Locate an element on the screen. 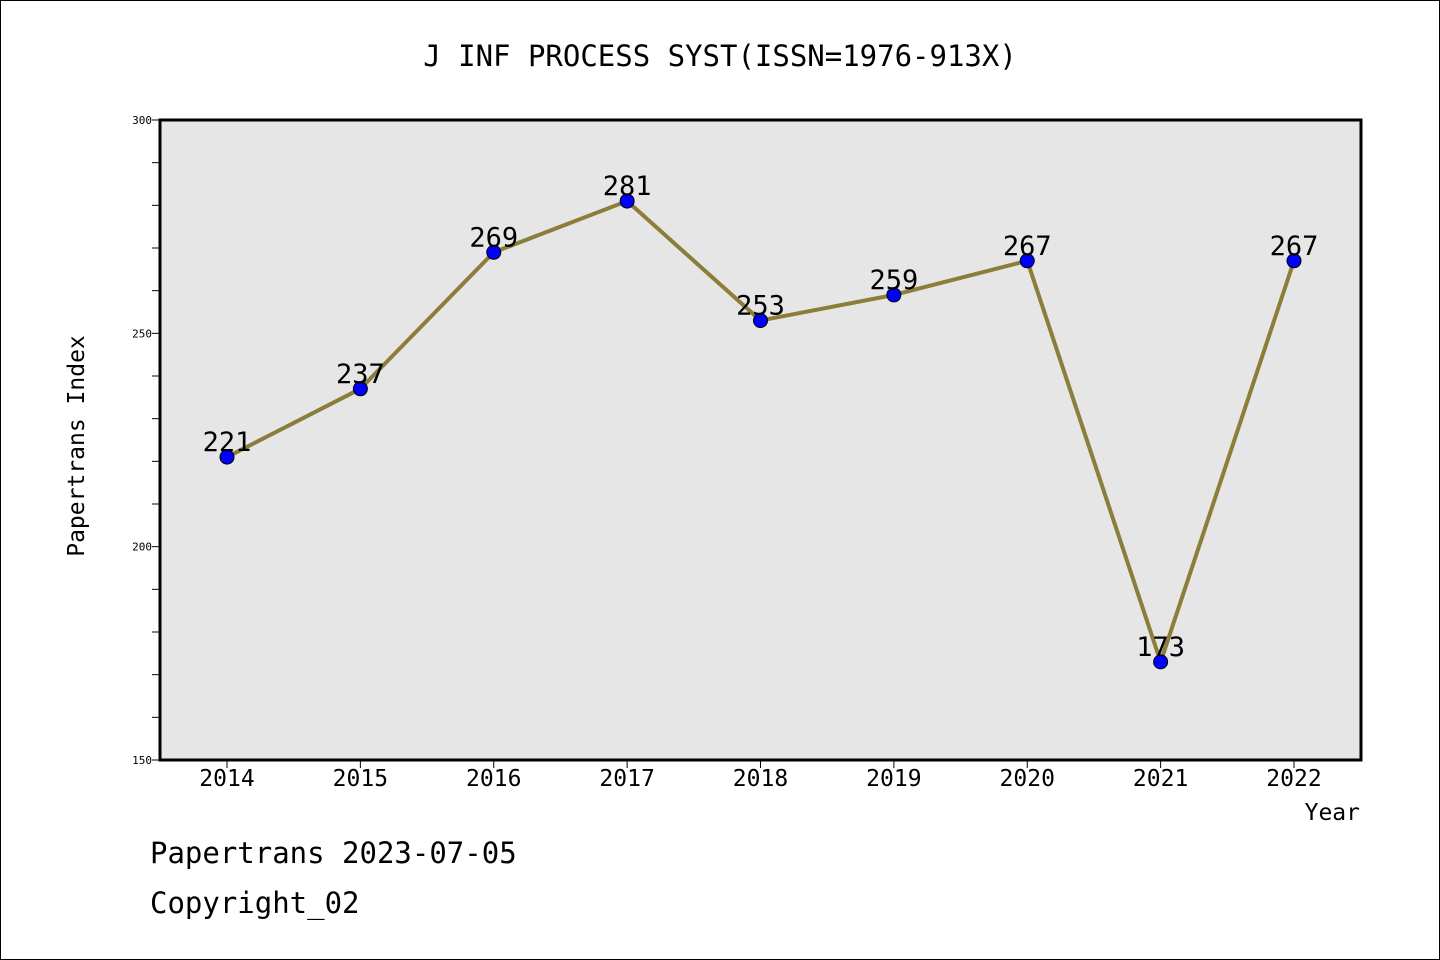 This screenshot has height=960, width=1440. y-tick-label: 150 is located at coordinates (142, 760).